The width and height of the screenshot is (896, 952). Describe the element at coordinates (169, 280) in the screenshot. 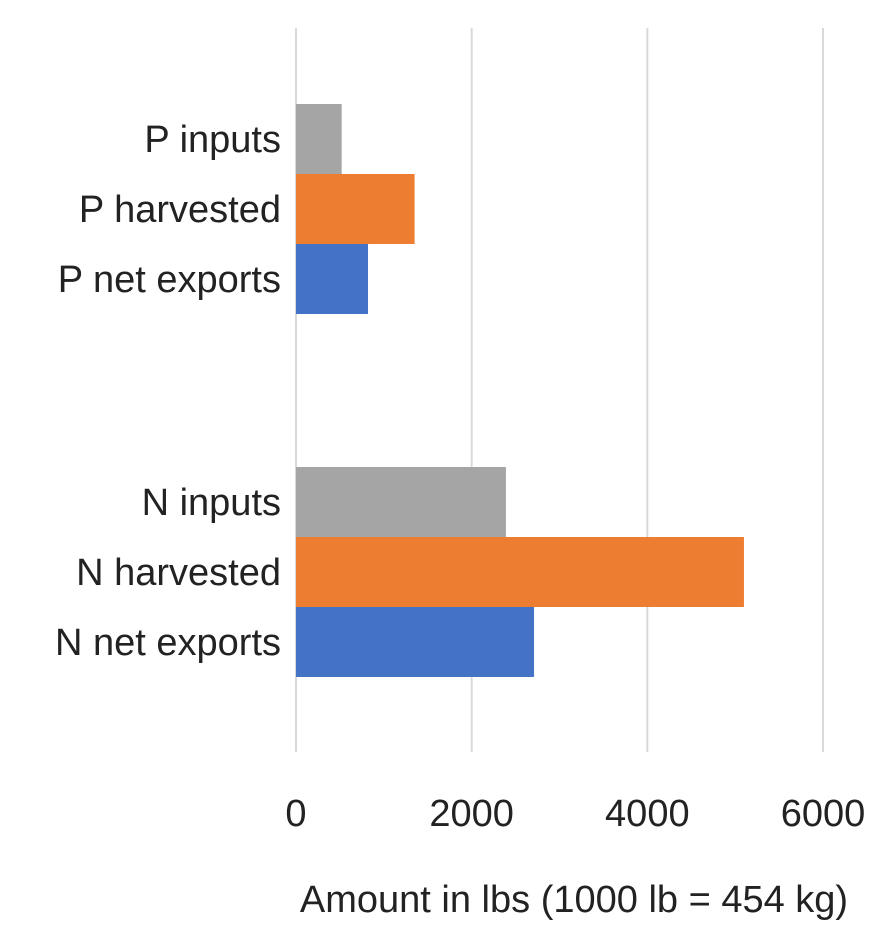

I see `category-label: P net exports` at that location.